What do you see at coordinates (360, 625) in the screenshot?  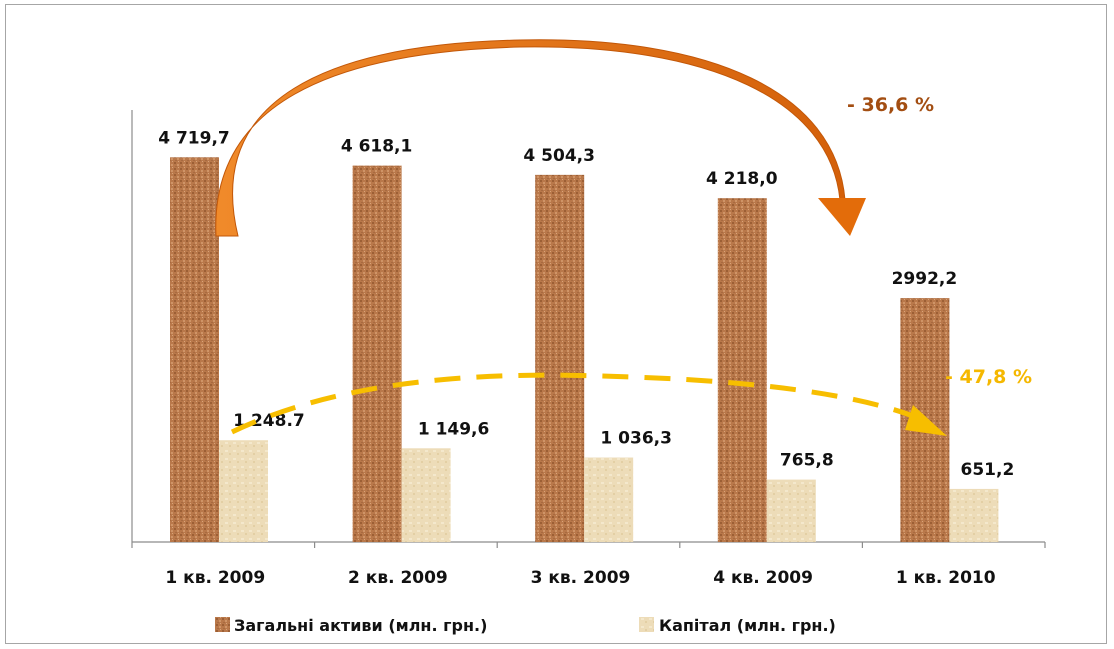 I see `legend-label-assets: Загальні активи (млн. грн.)` at bounding box center [360, 625].